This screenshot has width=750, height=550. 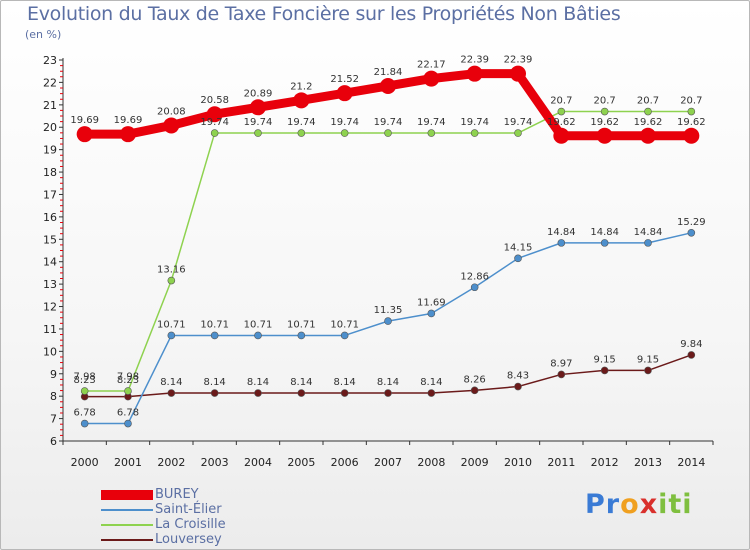 I want to click on data-label-burey: 21.52, so click(x=344, y=79).